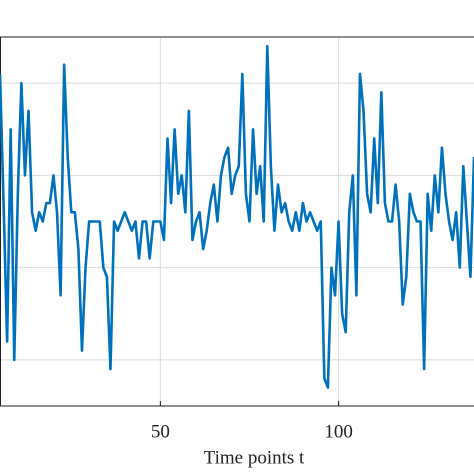  I want to click on x-axis-label: Time points t, so click(254, 457).